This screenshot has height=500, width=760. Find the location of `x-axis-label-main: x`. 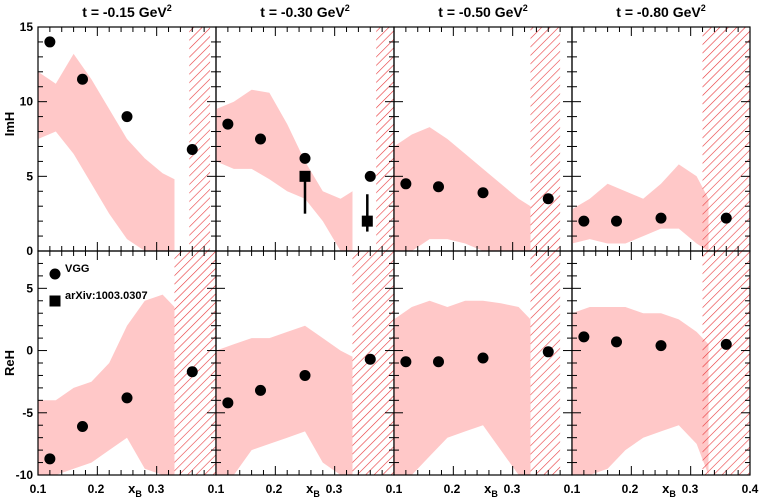

x-axis-label-main: x is located at coordinates (488, 488).